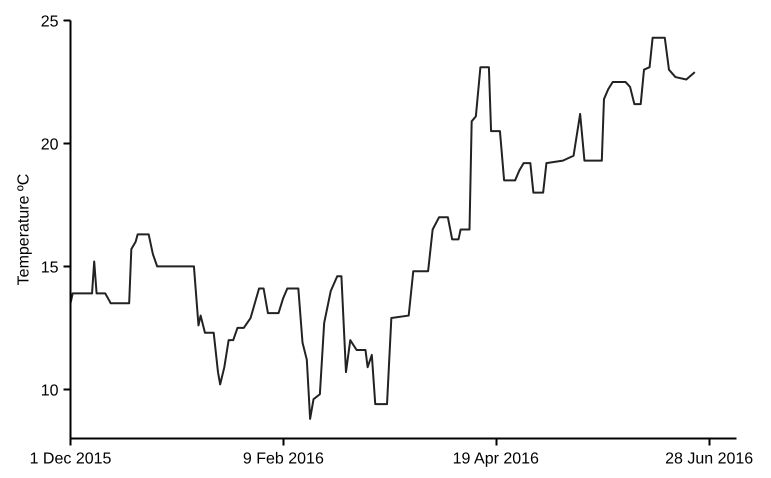 This screenshot has width=771, height=478. What do you see at coordinates (49, 267) in the screenshot?
I see `y-tick-label: 15` at bounding box center [49, 267].